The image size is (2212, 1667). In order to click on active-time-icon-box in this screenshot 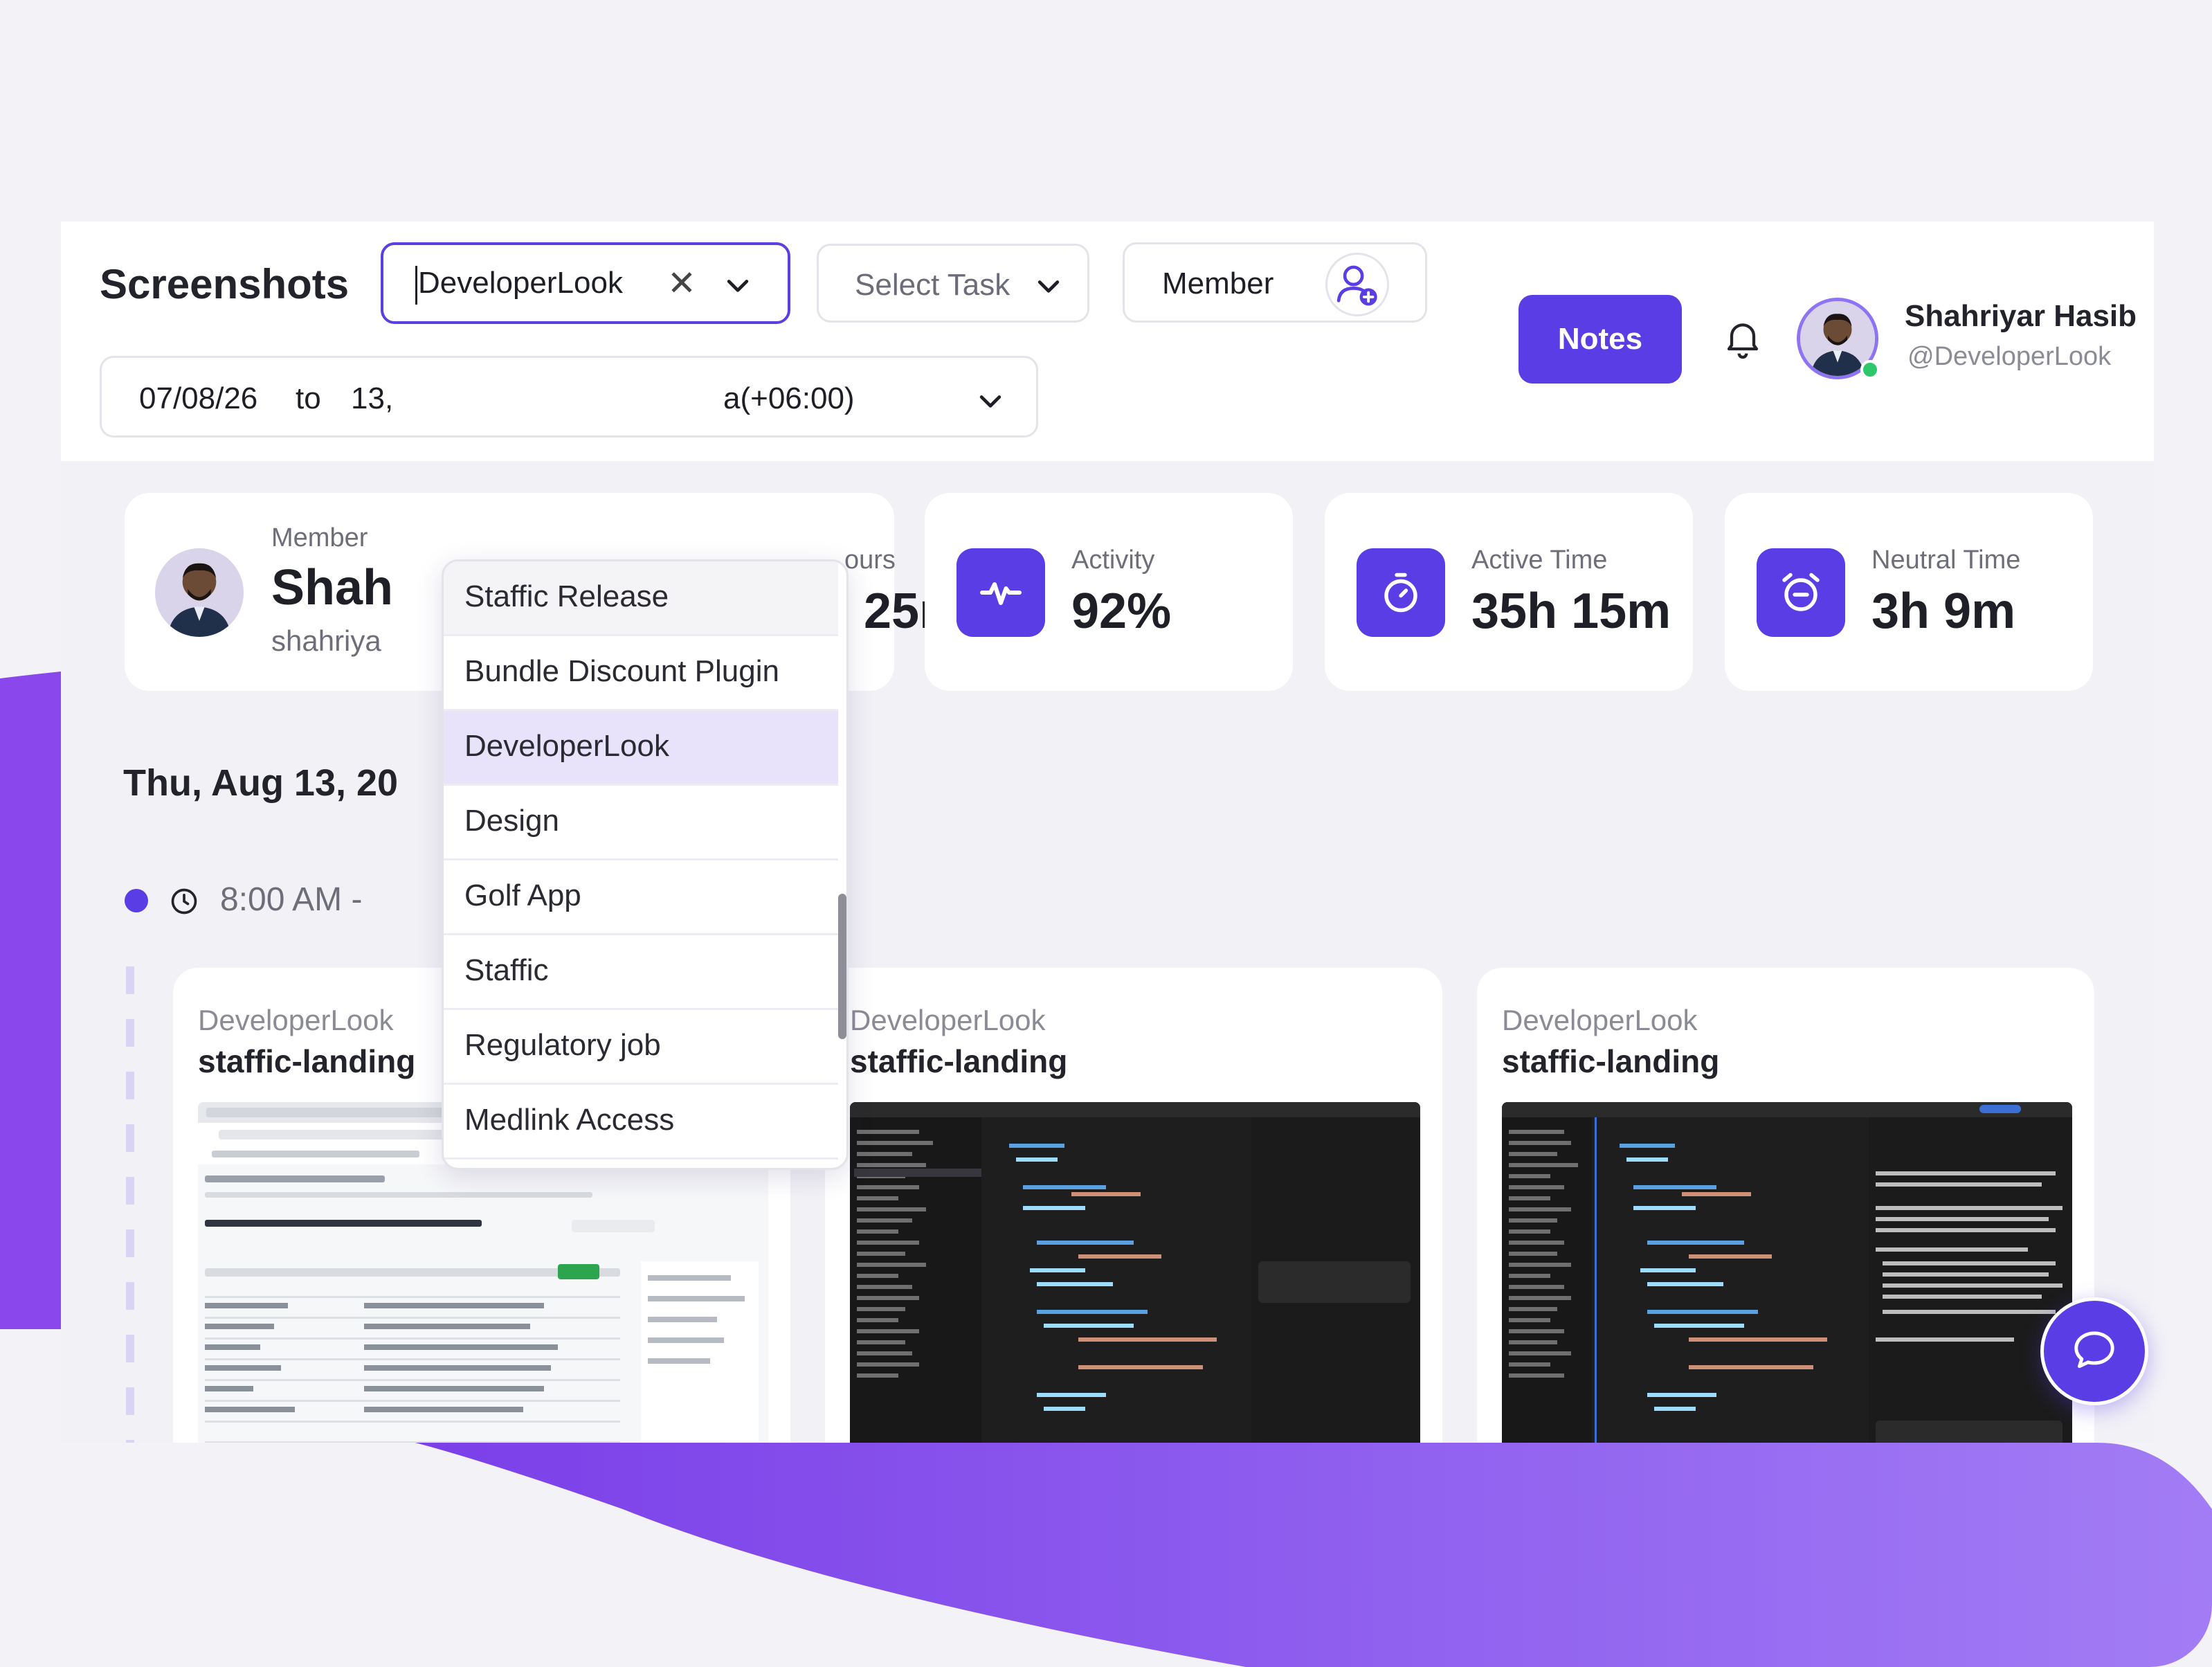, I will do `click(1401, 592)`.